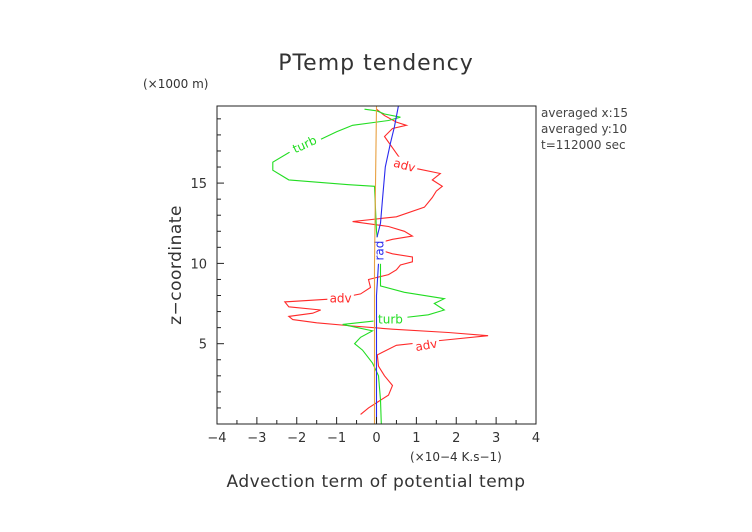 The height and width of the screenshot is (532, 752). I want to click on info-block: averaged x:15 averaged y:10 t=112000 sec, so click(584, 129).